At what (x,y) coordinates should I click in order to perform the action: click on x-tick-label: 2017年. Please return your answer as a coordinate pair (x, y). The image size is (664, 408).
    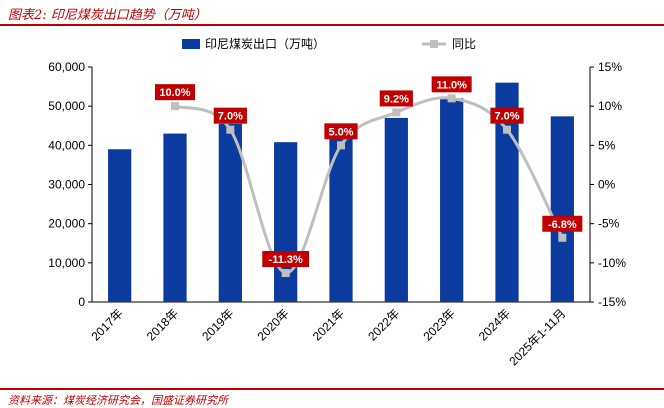
    Looking at the image, I should click on (107, 324).